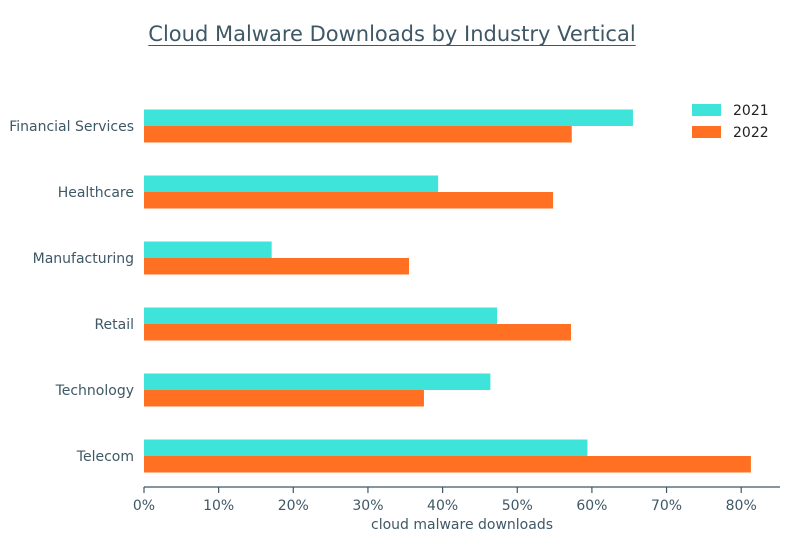  What do you see at coordinates (517, 506) in the screenshot?
I see `x-tick-label: 50%` at bounding box center [517, 506].